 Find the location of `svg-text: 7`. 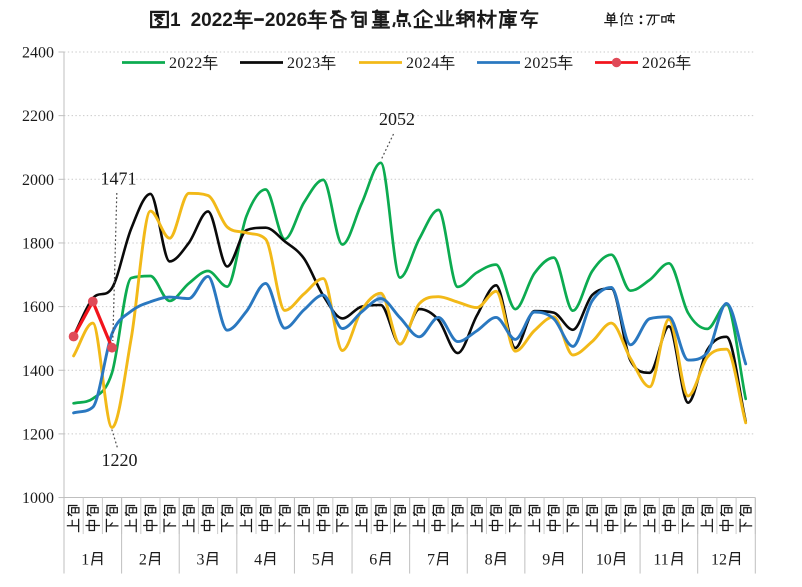

svg-text: 7 is located at coordinates (431, 560).